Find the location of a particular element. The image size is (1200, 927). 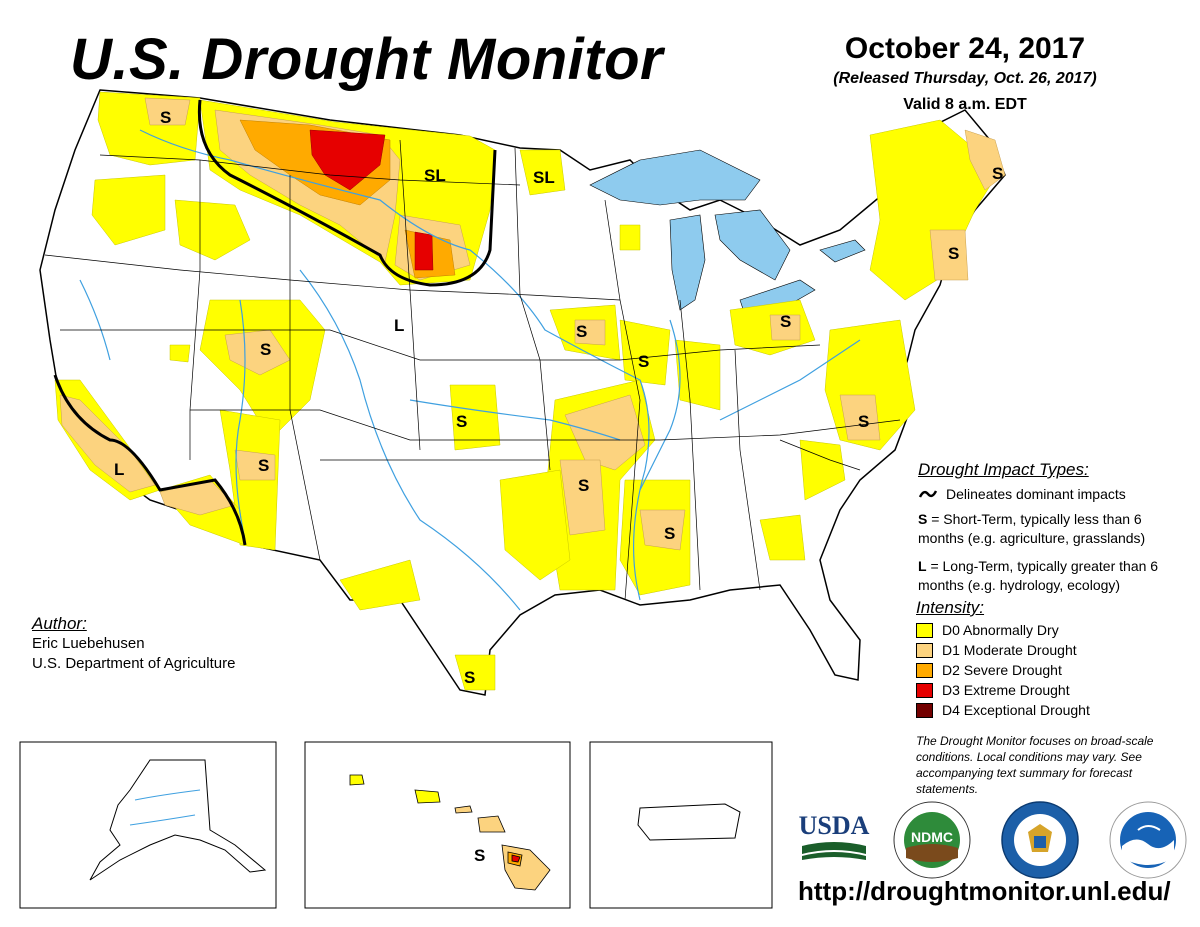

label-s-iowa: S is located at coordinates (582, 331).